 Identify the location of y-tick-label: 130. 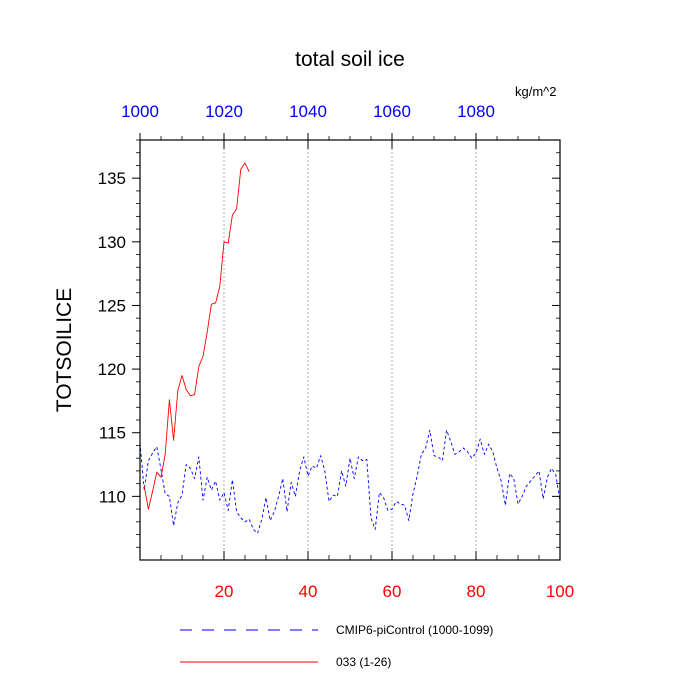
(112, 242).